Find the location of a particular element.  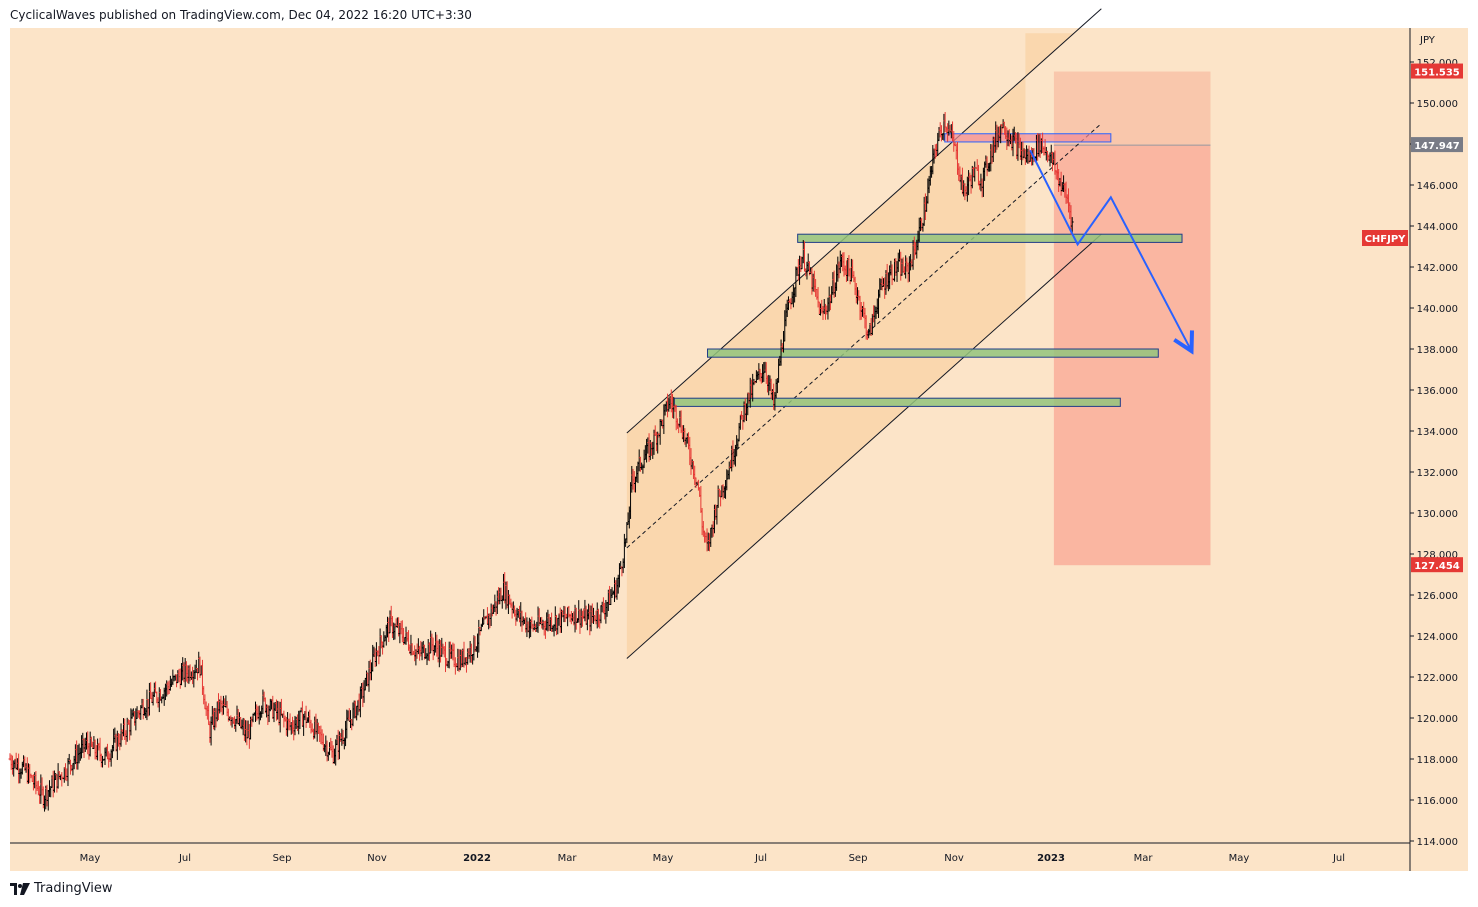

y-tick-label: 142.000 is located at coordinates (1437, 268).